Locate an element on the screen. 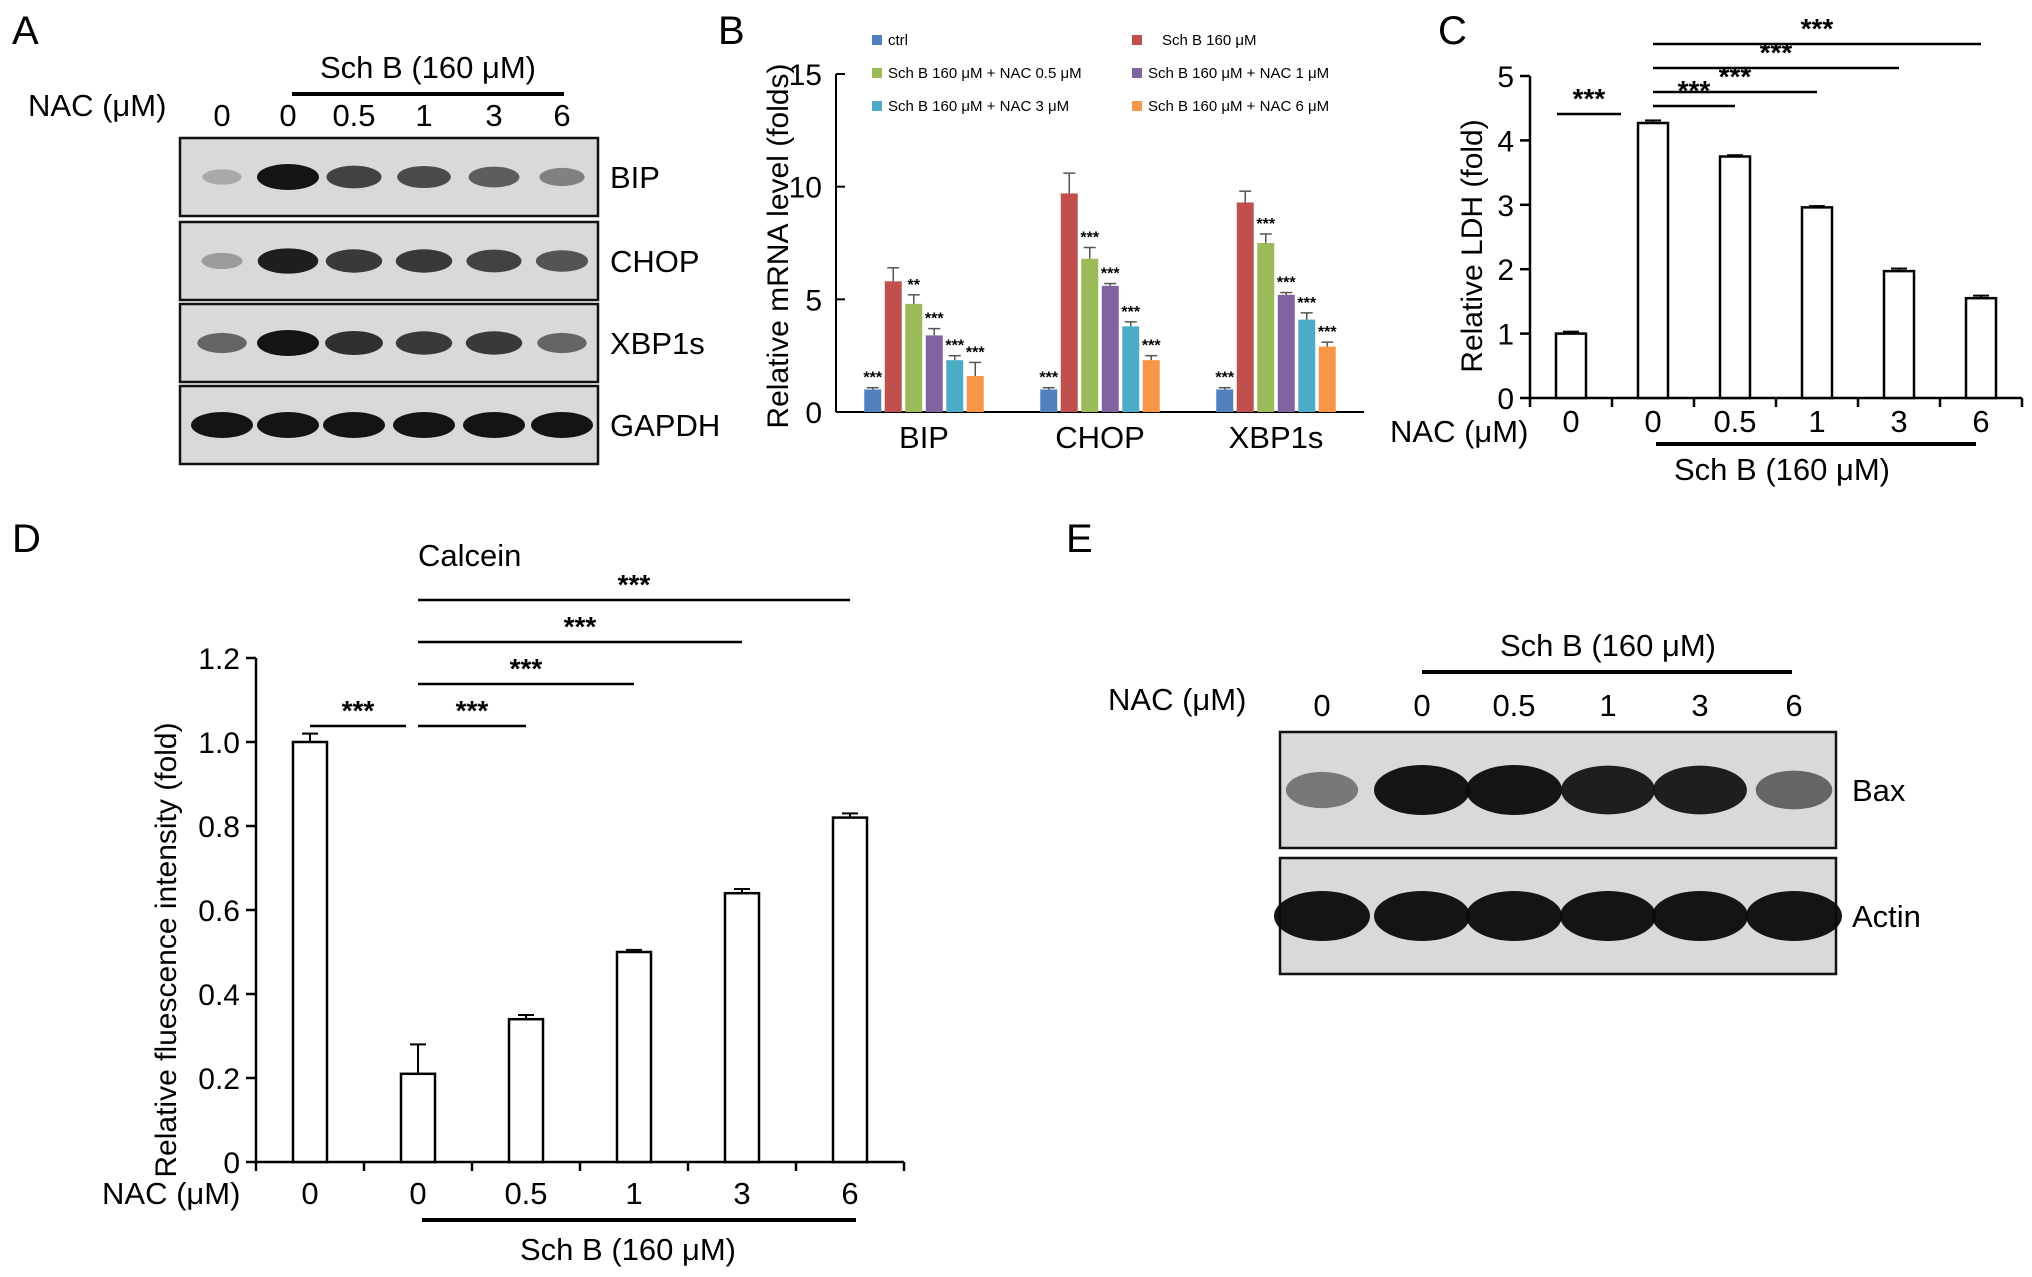 This screenshot has height=1277, width=2032. panel-e-western-blot: 0 0 0.5 1 3 6 Bax Actin is located at coordinates (1597, 832).